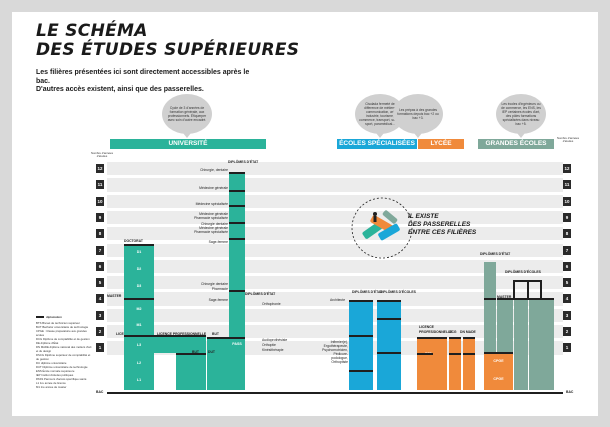 This screenshot has width=610, height=427. What do you see at coordinates (442, 232) in the screenshot?
I see `passerelles-line-3: ENTRE CES FILIÈRES` at bounding box center [442, 232].